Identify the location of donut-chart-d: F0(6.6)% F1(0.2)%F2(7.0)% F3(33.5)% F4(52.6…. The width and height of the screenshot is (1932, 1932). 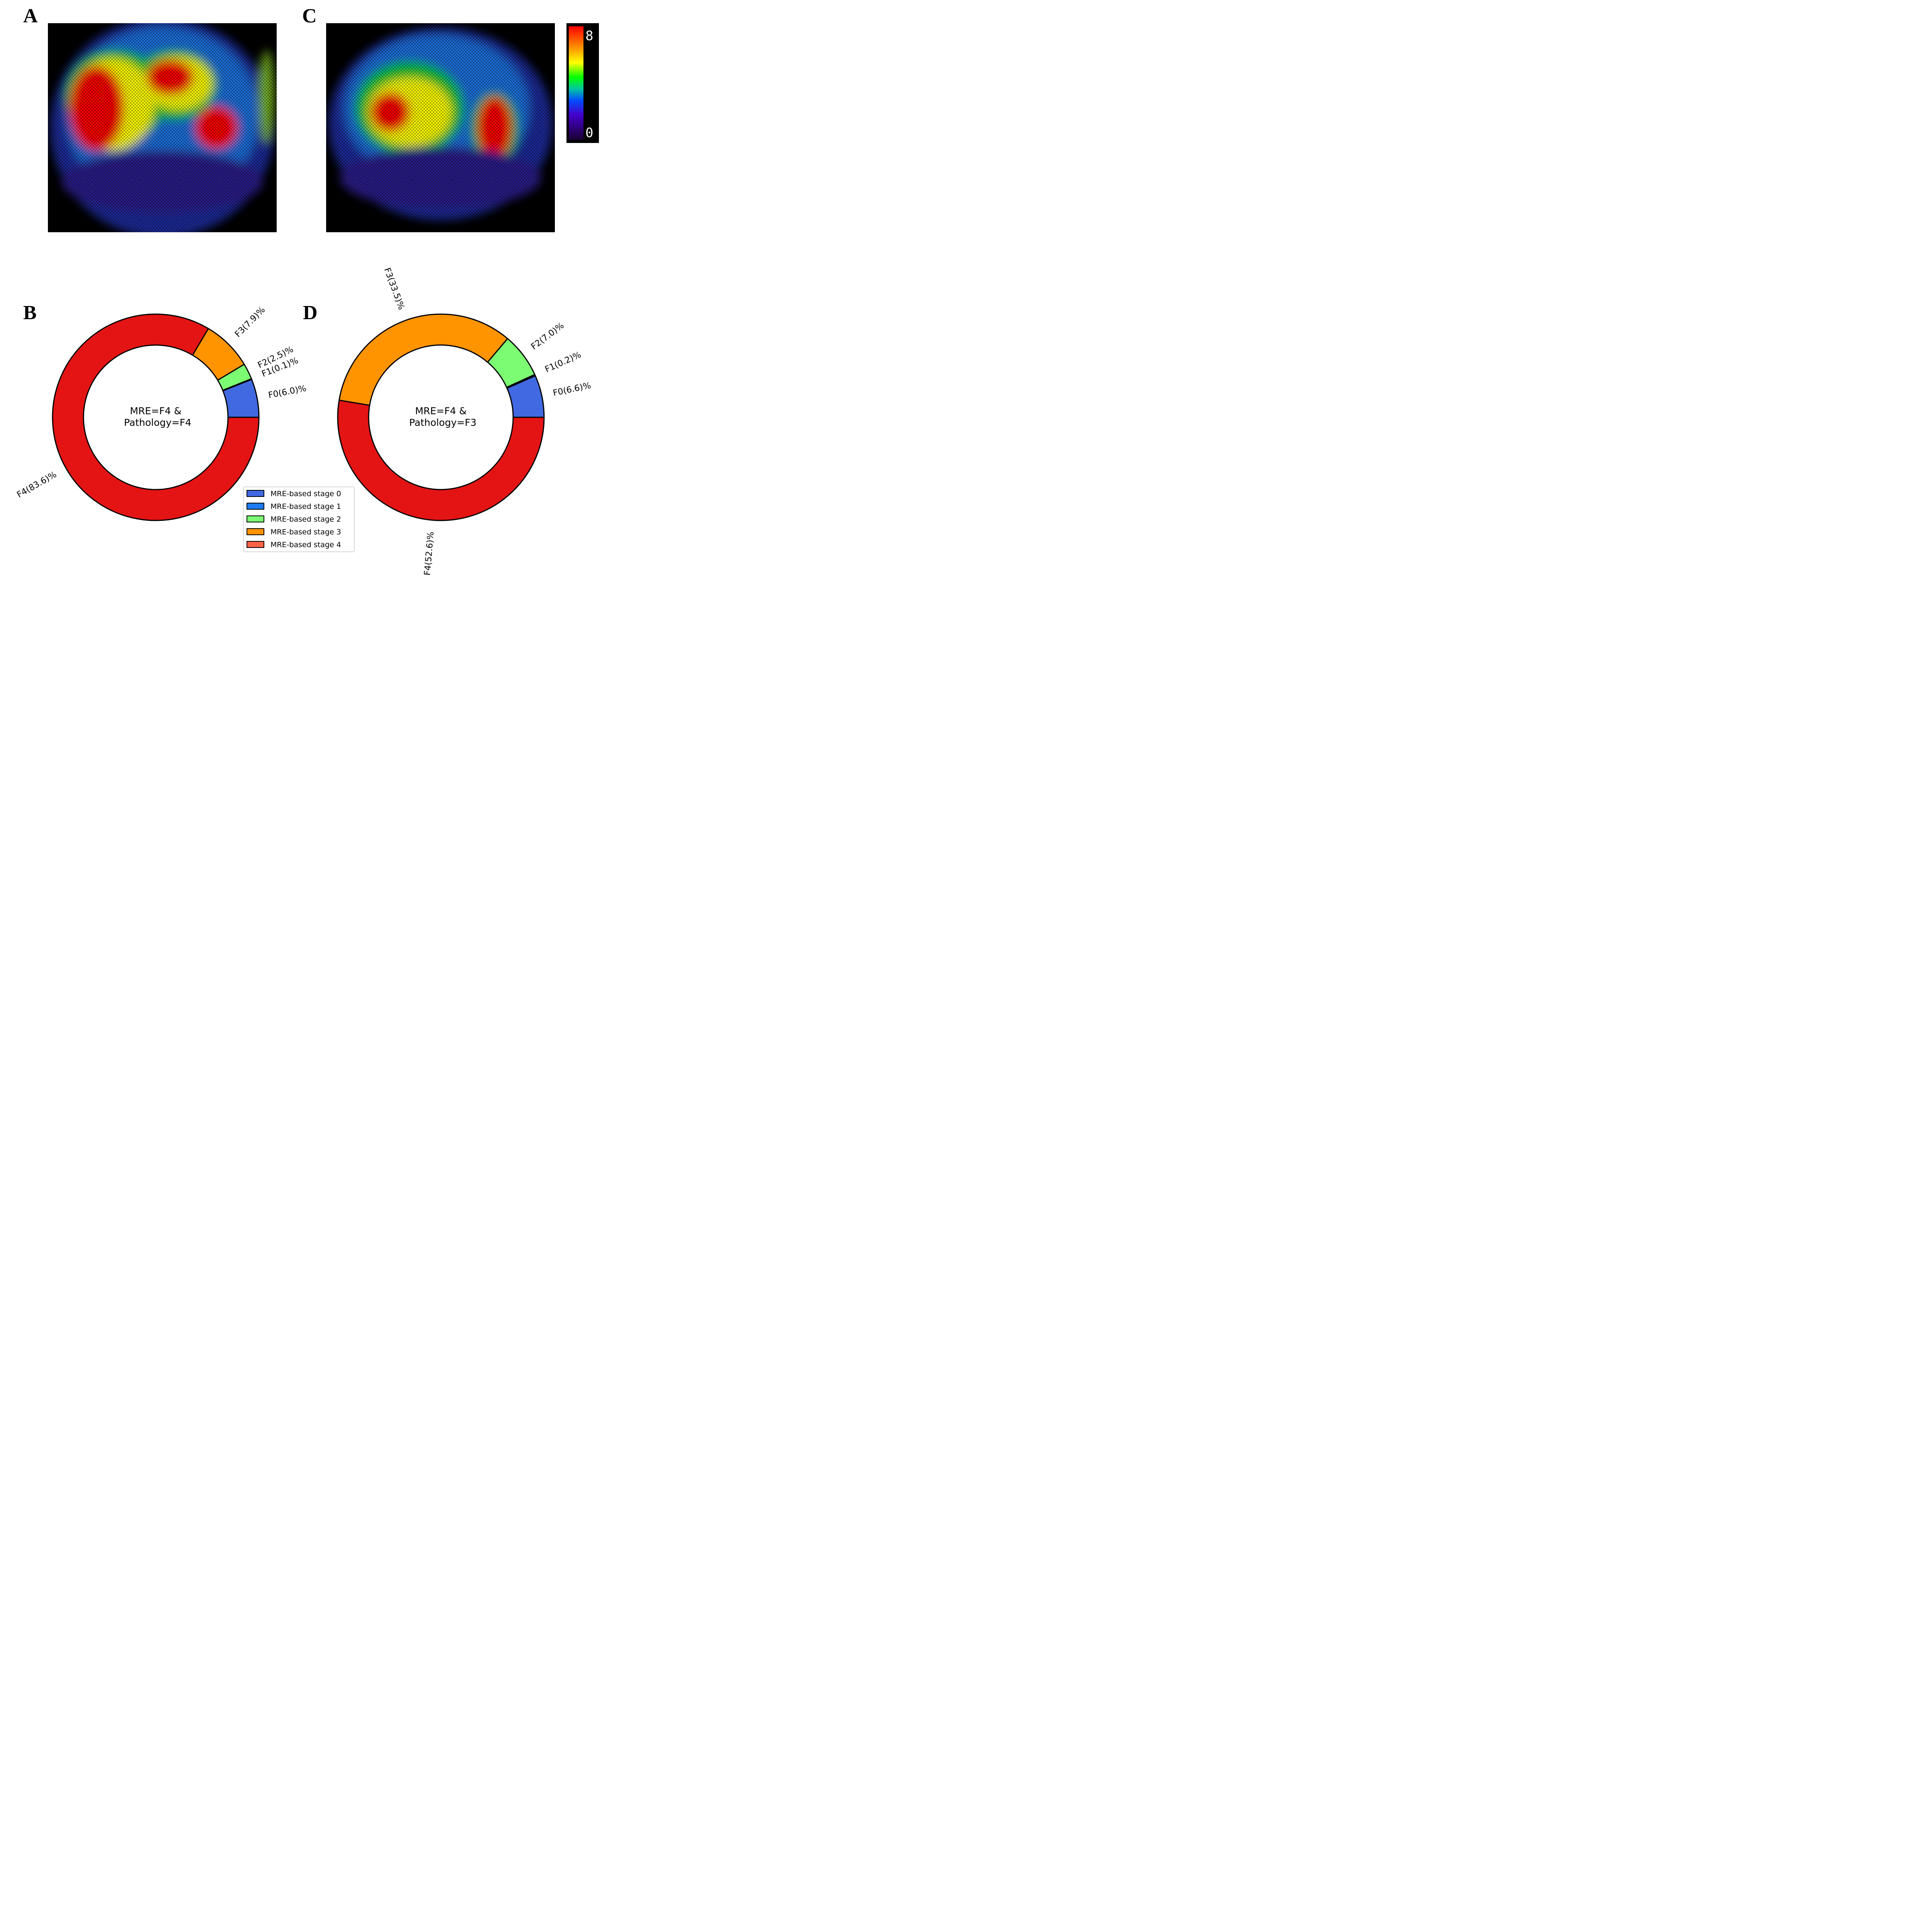
(464, 421).